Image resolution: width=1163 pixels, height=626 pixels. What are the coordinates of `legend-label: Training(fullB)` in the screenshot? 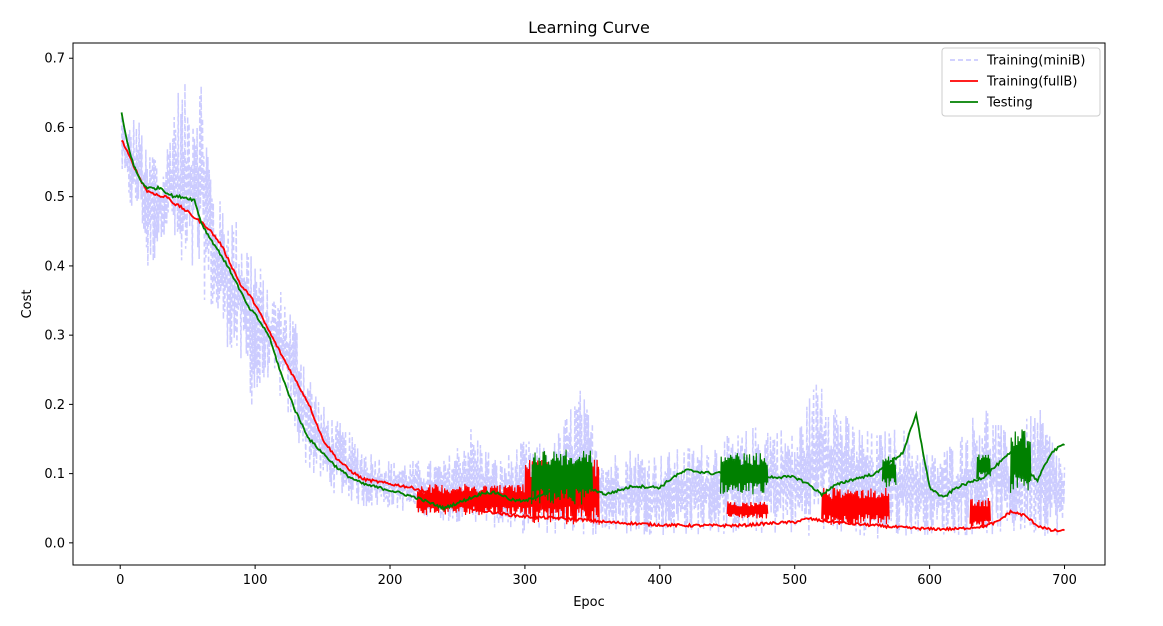 It's located at (1031, 82).